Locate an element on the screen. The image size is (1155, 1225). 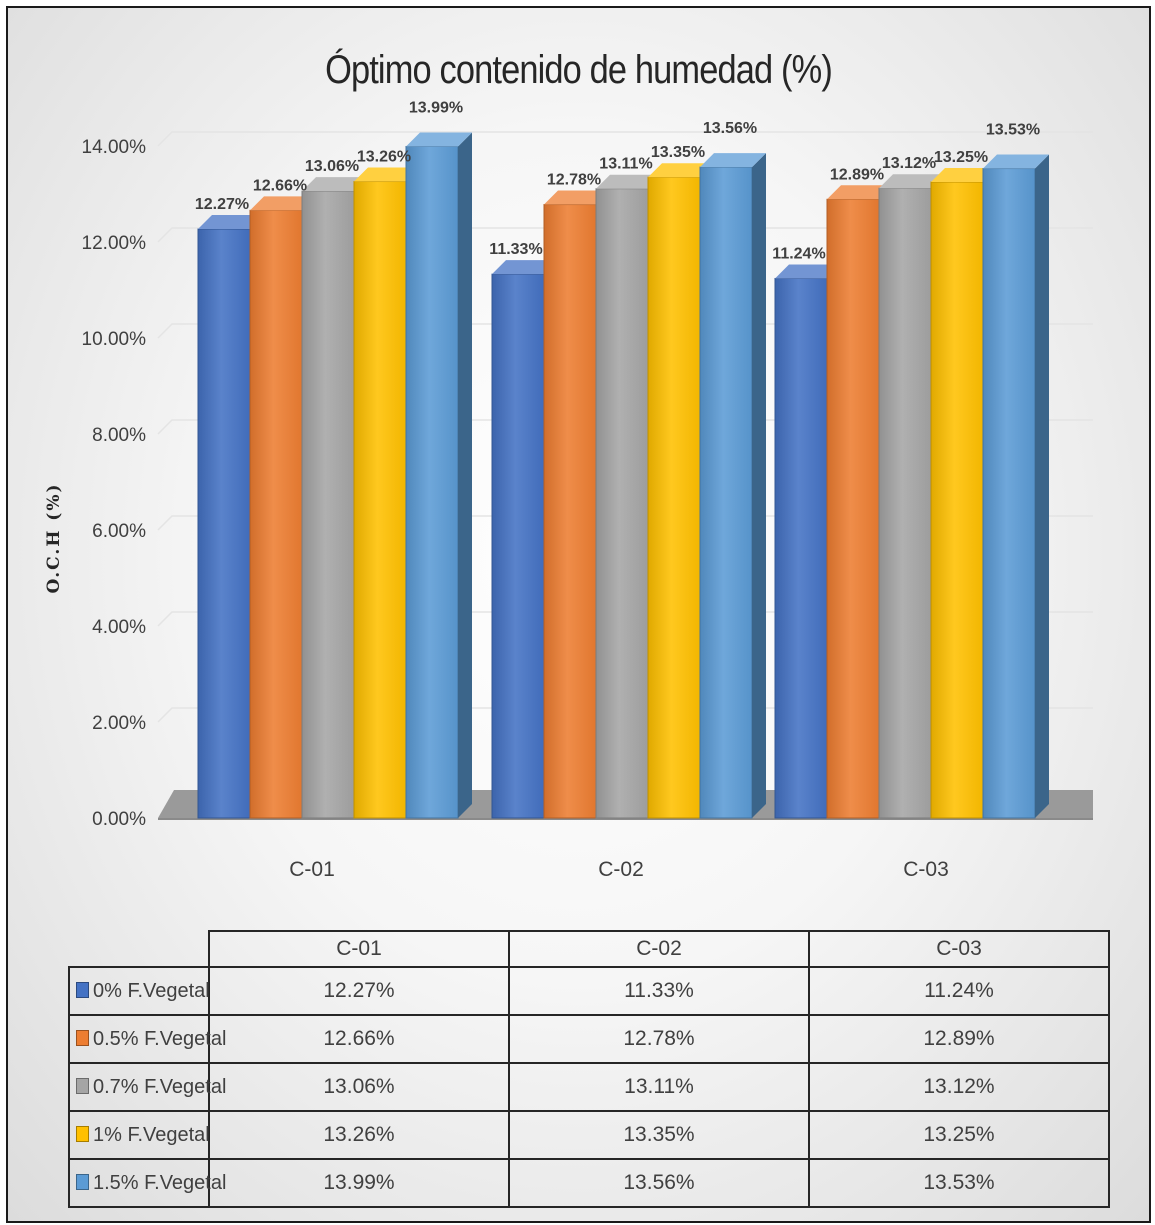
data-table-cell: 11.33% is located at coordinates (659, 991).